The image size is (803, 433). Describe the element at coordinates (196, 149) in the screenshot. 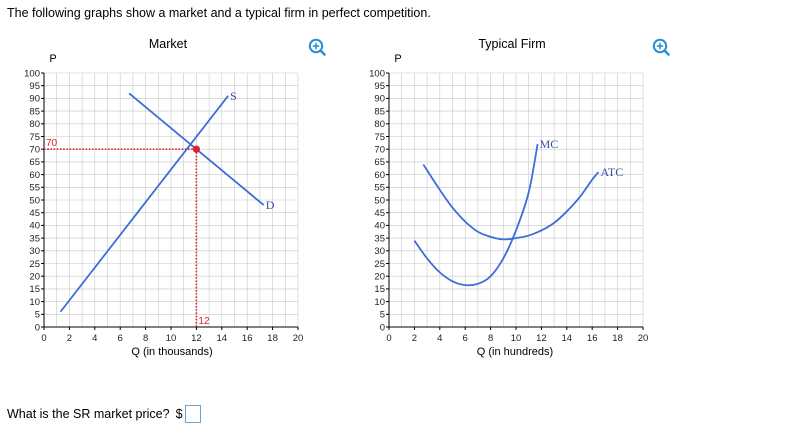

I see `equilibrium-point` at that location.